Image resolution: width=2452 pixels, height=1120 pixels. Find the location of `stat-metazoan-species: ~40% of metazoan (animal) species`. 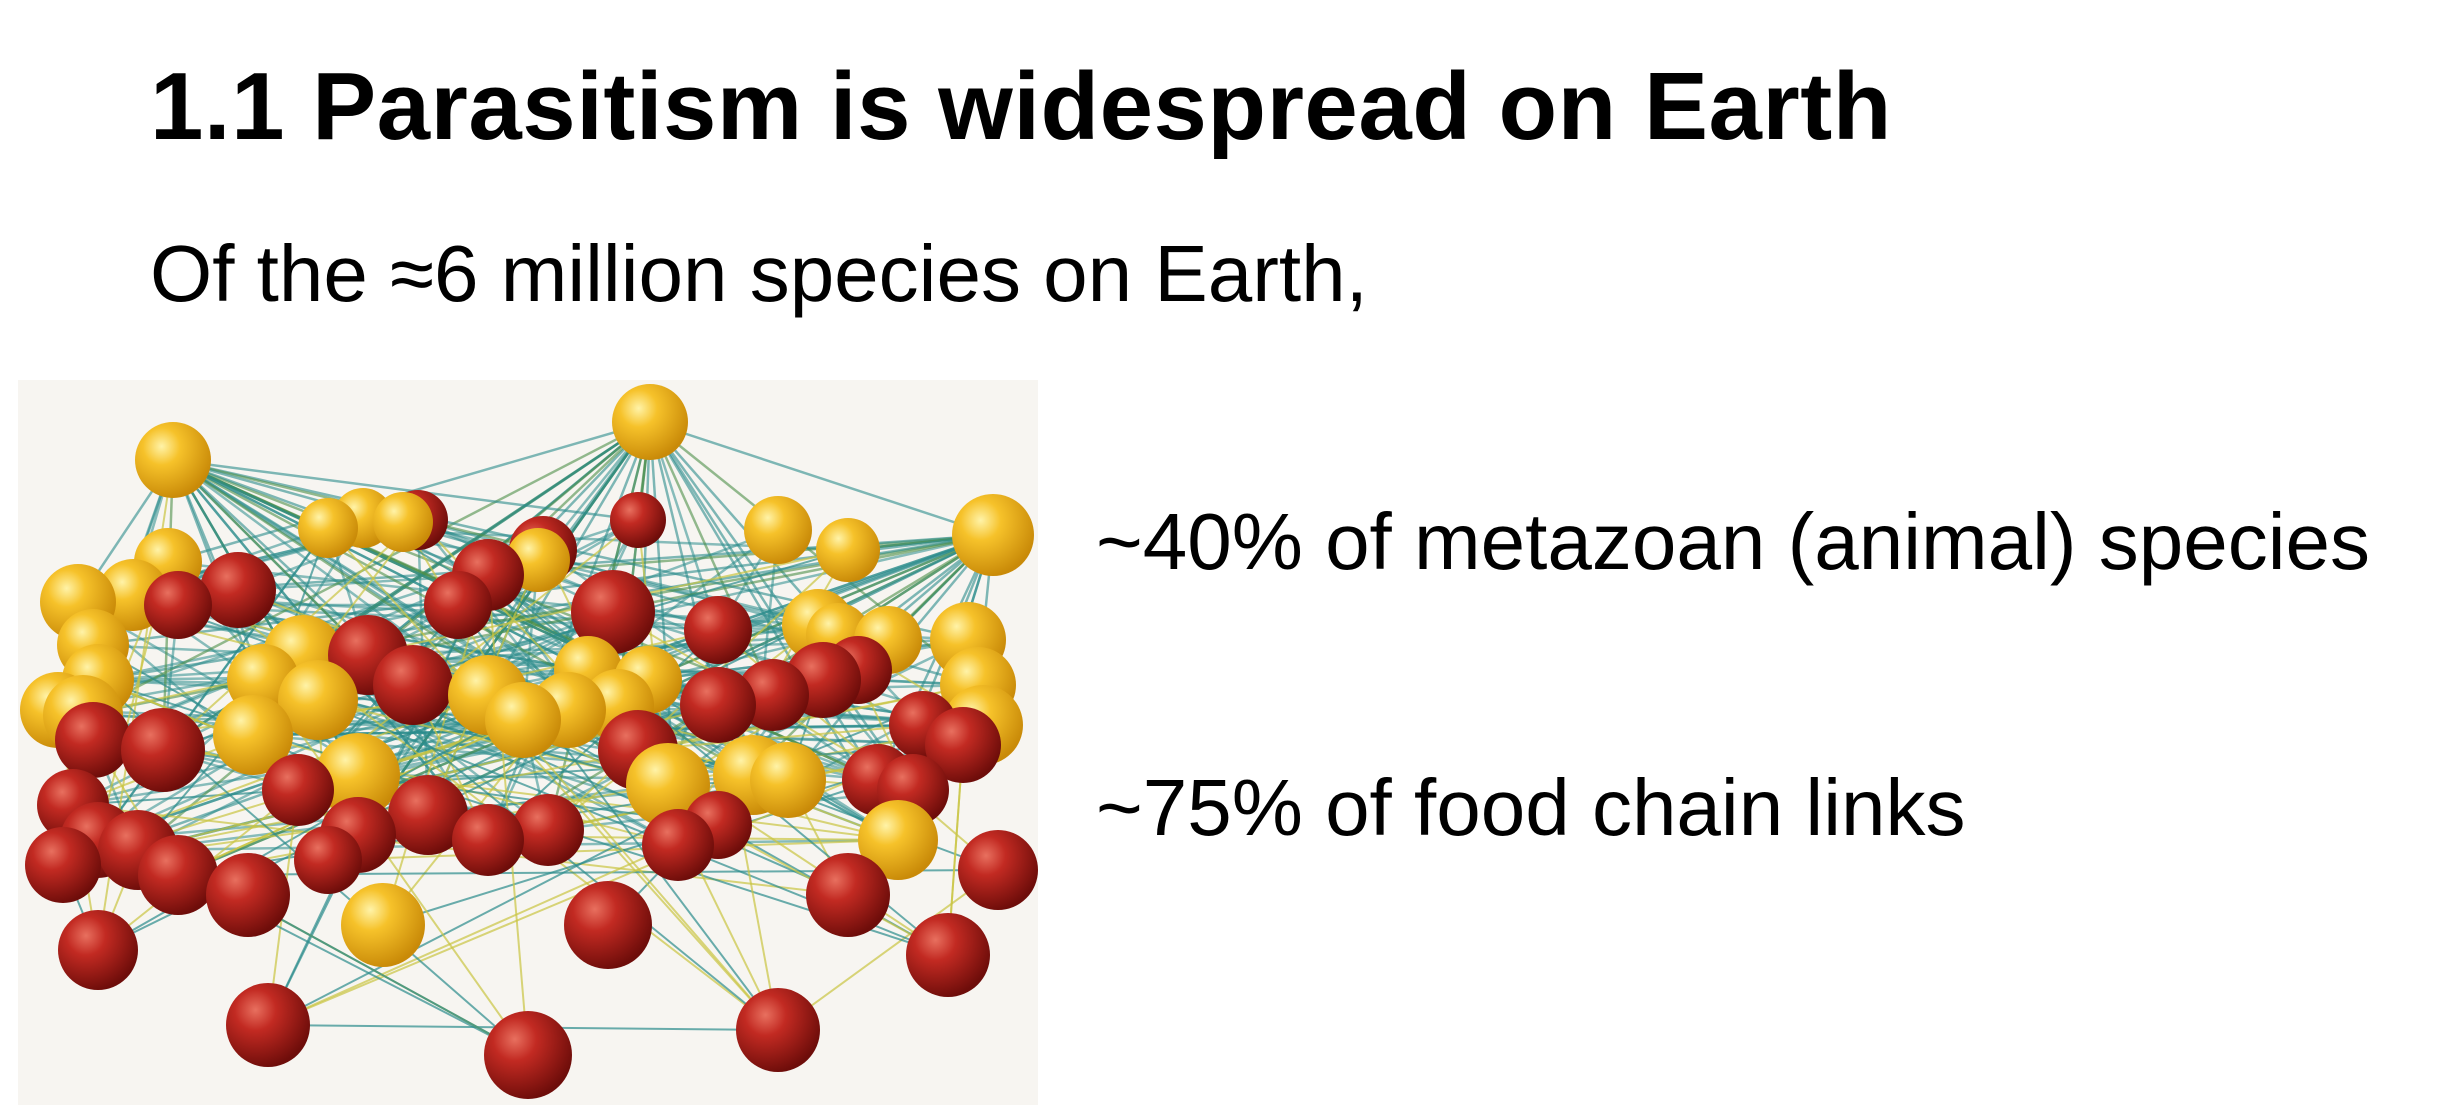

stat-metazoan-species: ~40% of metazoan (animal) species is located at coordinates (1733, 541).